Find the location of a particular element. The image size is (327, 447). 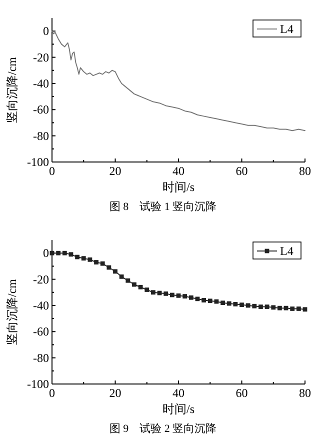

caption: 图 9 试验 2 竖向沉降 is located at coordinates (163, 428).